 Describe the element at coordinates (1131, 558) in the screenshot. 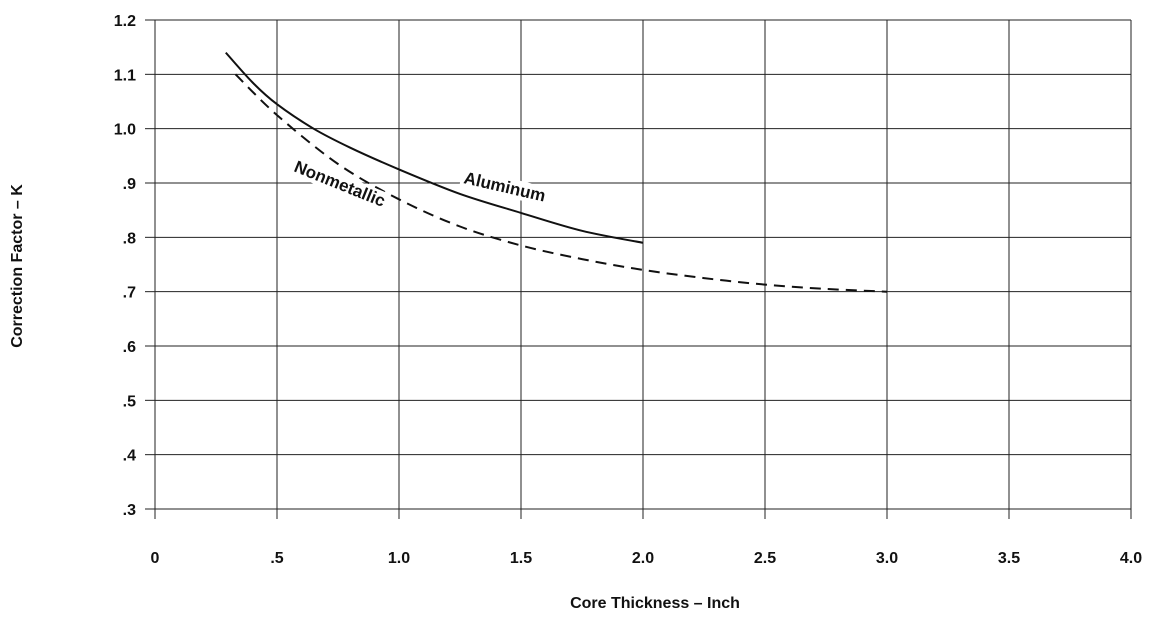

I see `x-tick-label-8: 4.0` at that location.